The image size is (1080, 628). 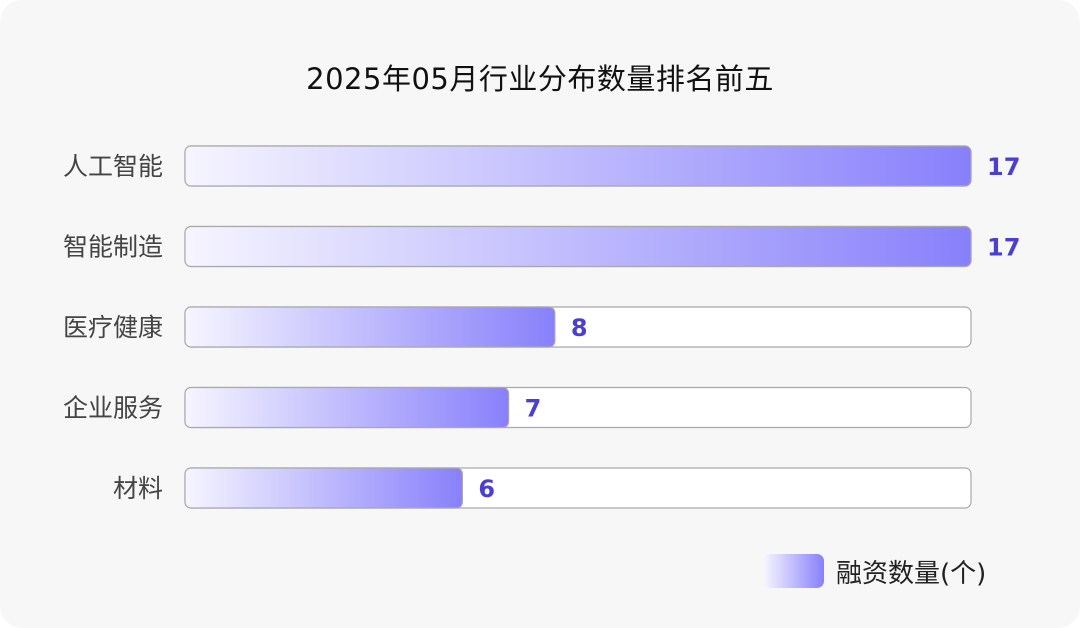 I want to click on category-label: 企业服务, so click(x=113, y=408).